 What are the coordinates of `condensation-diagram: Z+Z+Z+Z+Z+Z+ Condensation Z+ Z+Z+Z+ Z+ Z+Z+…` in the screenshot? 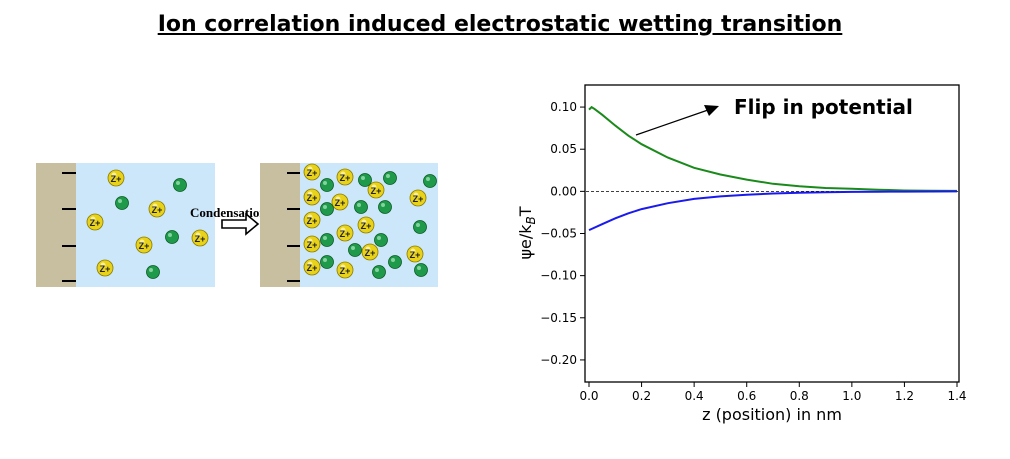 It's located at (237, 225).